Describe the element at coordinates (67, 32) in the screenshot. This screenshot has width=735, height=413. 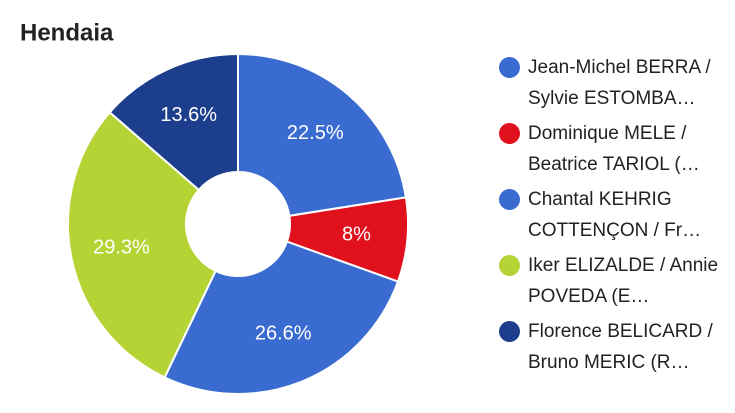
I see `chart-title: Hendaia` at that location.